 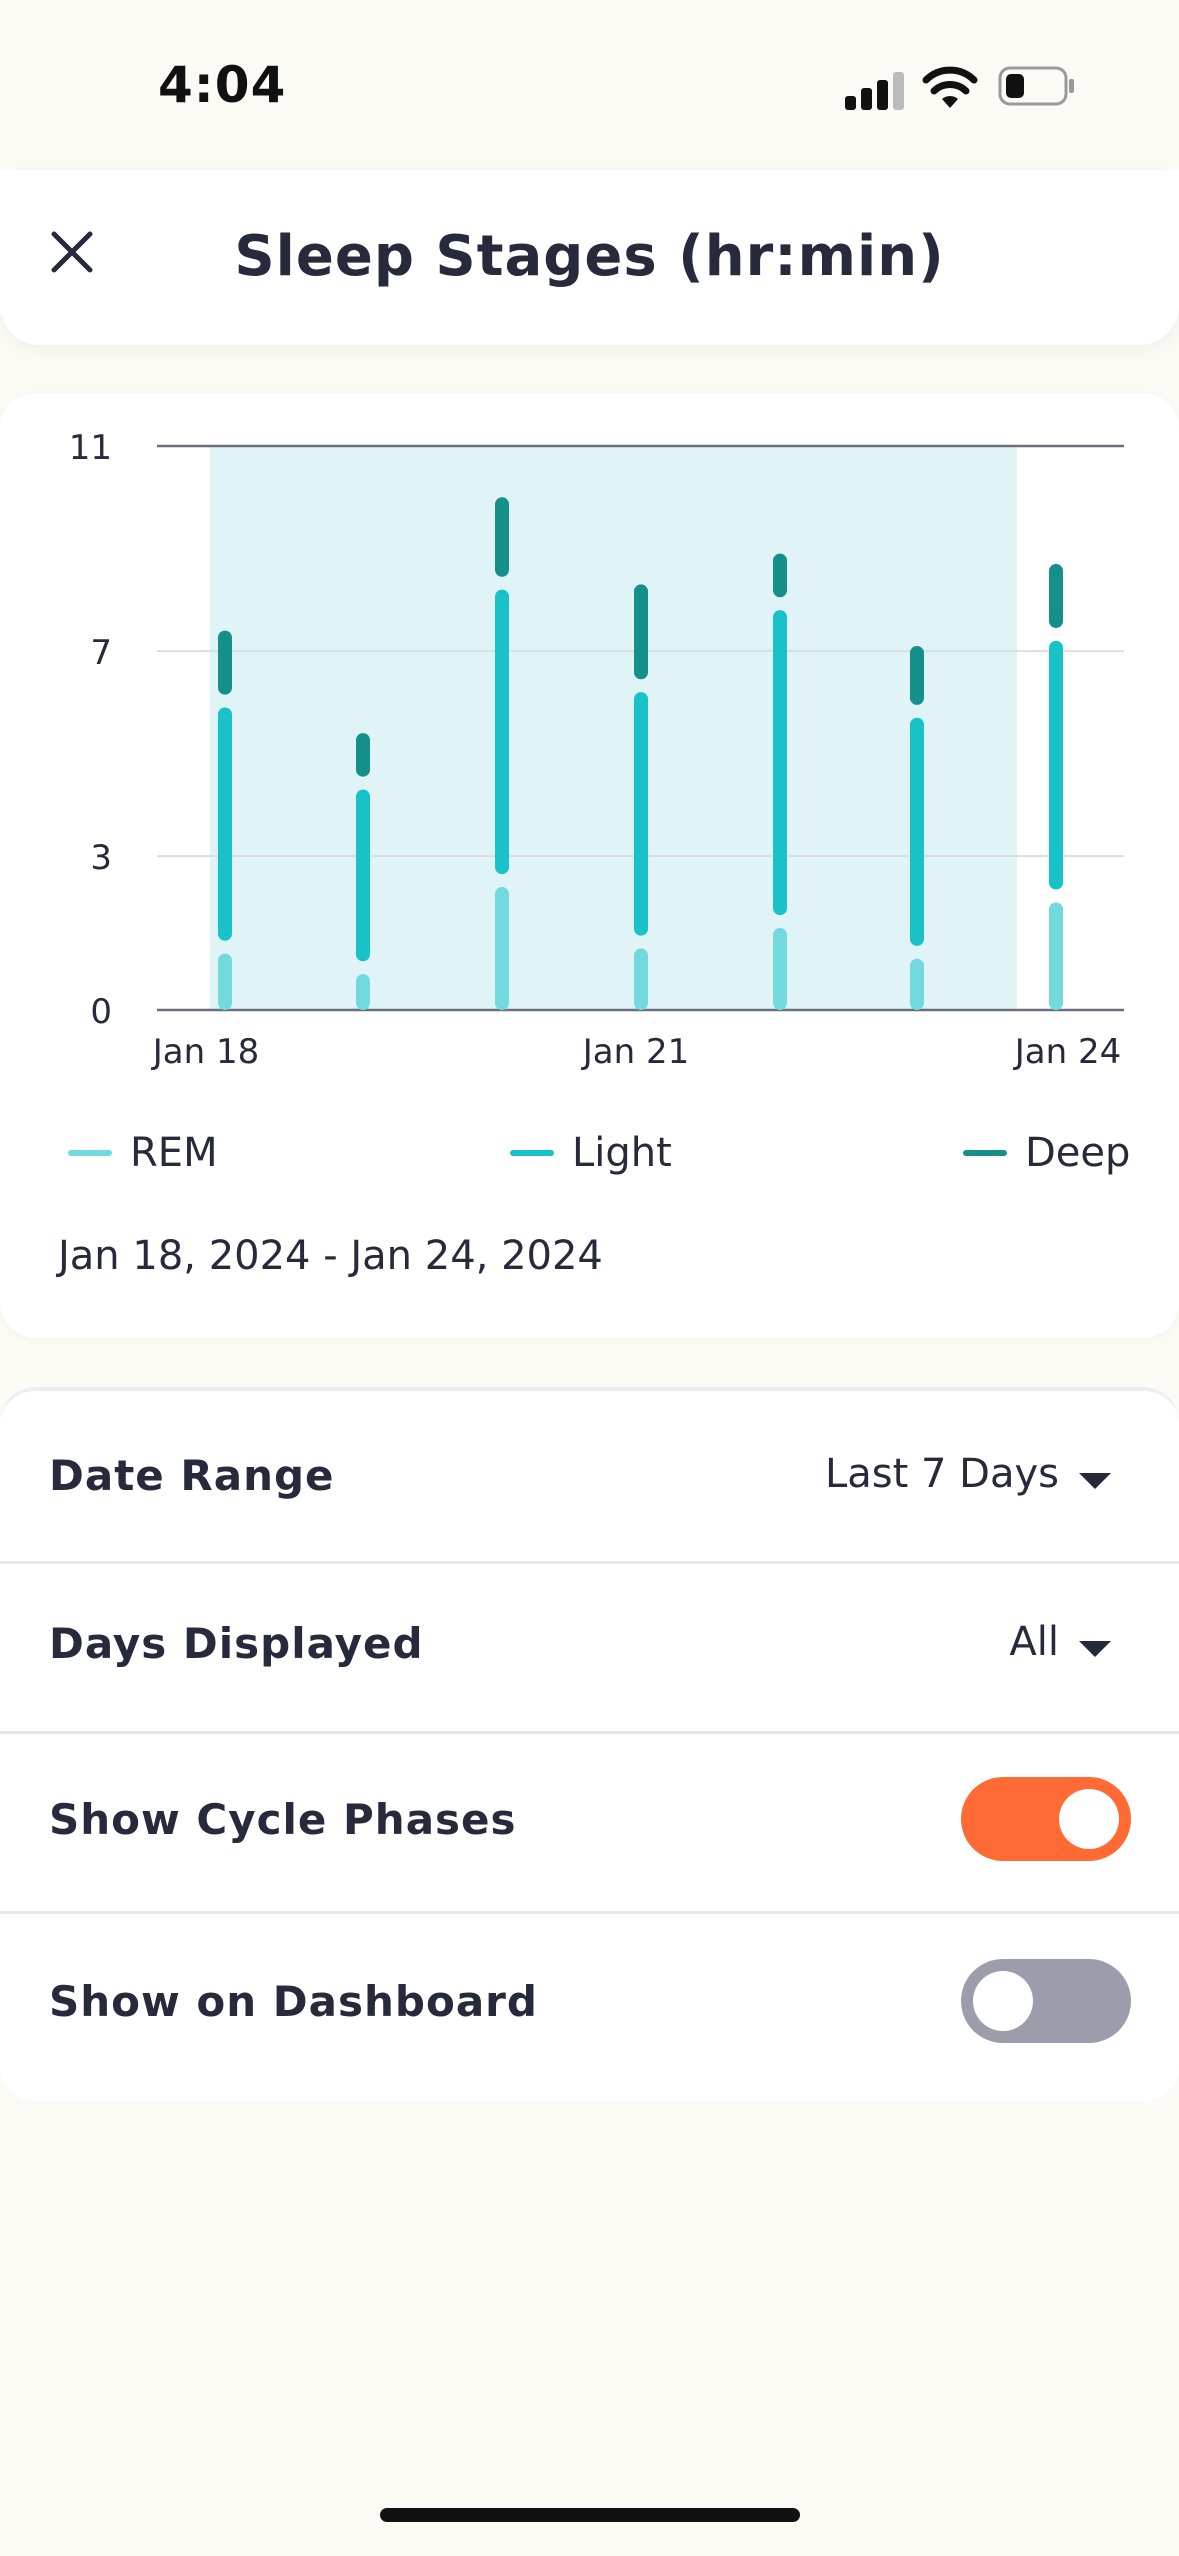 I want to click on home-indicator, so click(x=590, y=2515).